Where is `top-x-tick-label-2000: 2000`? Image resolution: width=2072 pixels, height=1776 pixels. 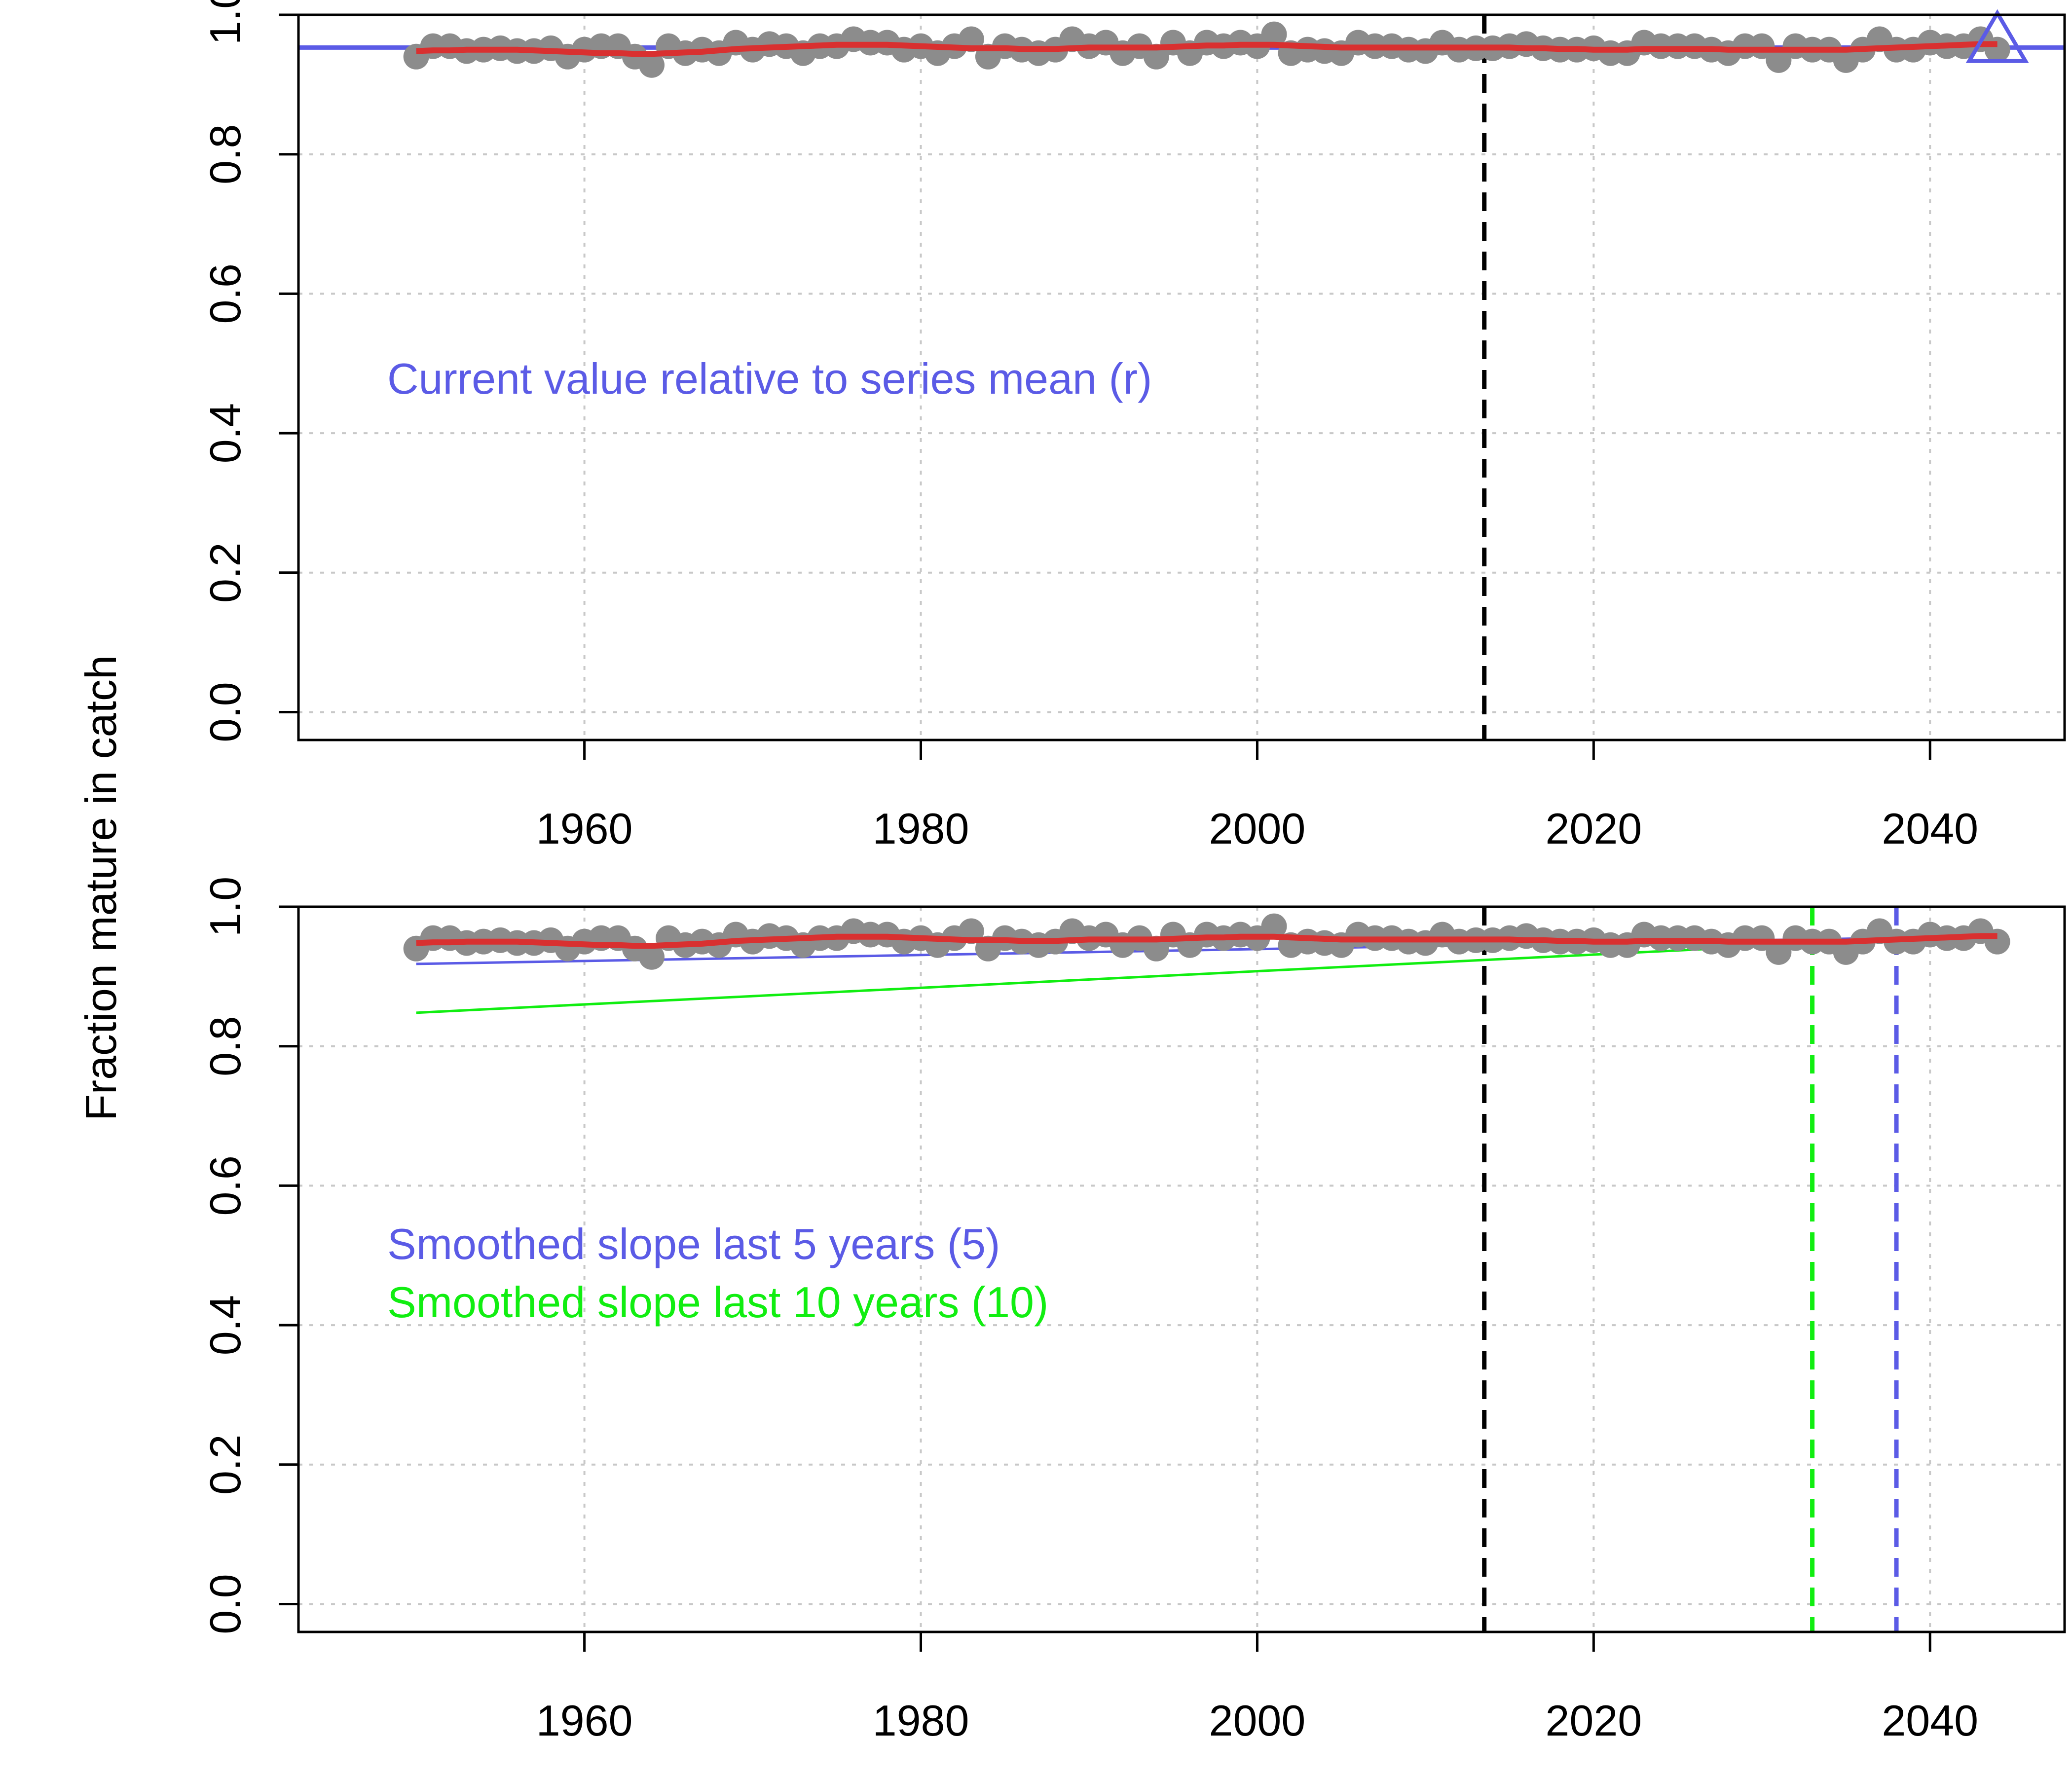 top-x-tick-label-2000: 2000 is located at coordinates (1258, 829).